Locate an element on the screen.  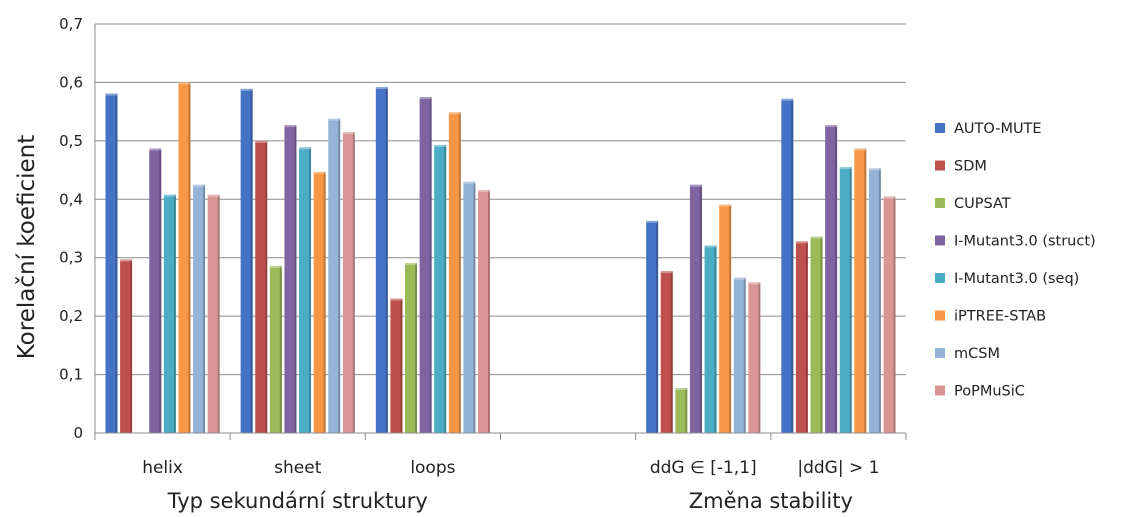
x-tick-label: loops is located at coordinates (432, 468).